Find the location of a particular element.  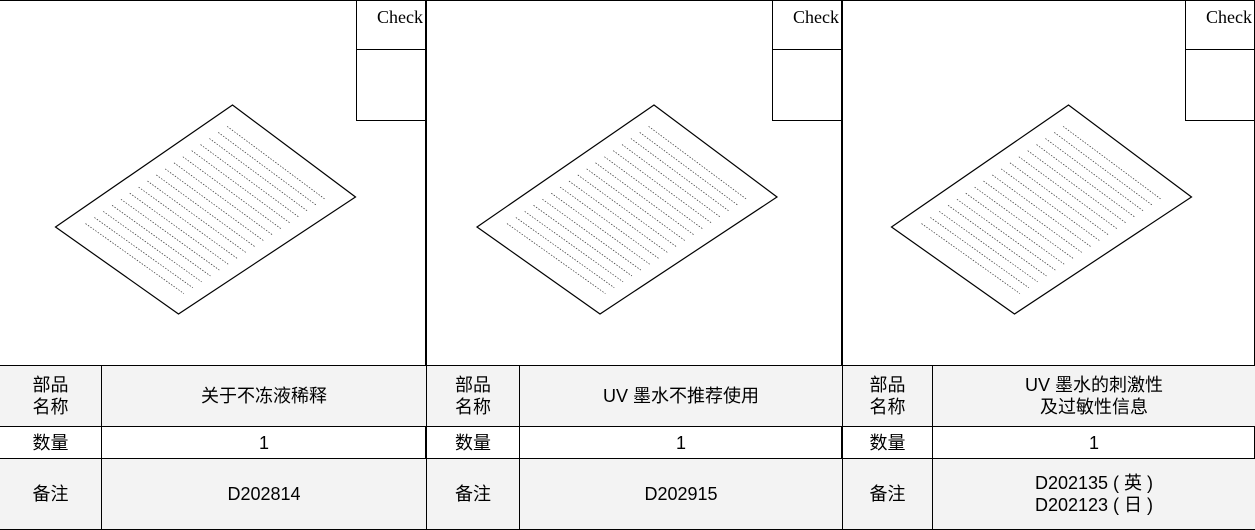

row-value: D202135 ( 英 ) D202123 ( 日 ) is located at coordinates (1093, 494).